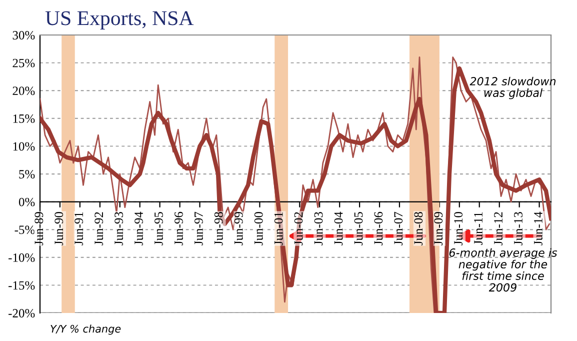 This screenshot has height=341, width=577. I want to click on x-tick-label: Jun-07, so click(398, 229).